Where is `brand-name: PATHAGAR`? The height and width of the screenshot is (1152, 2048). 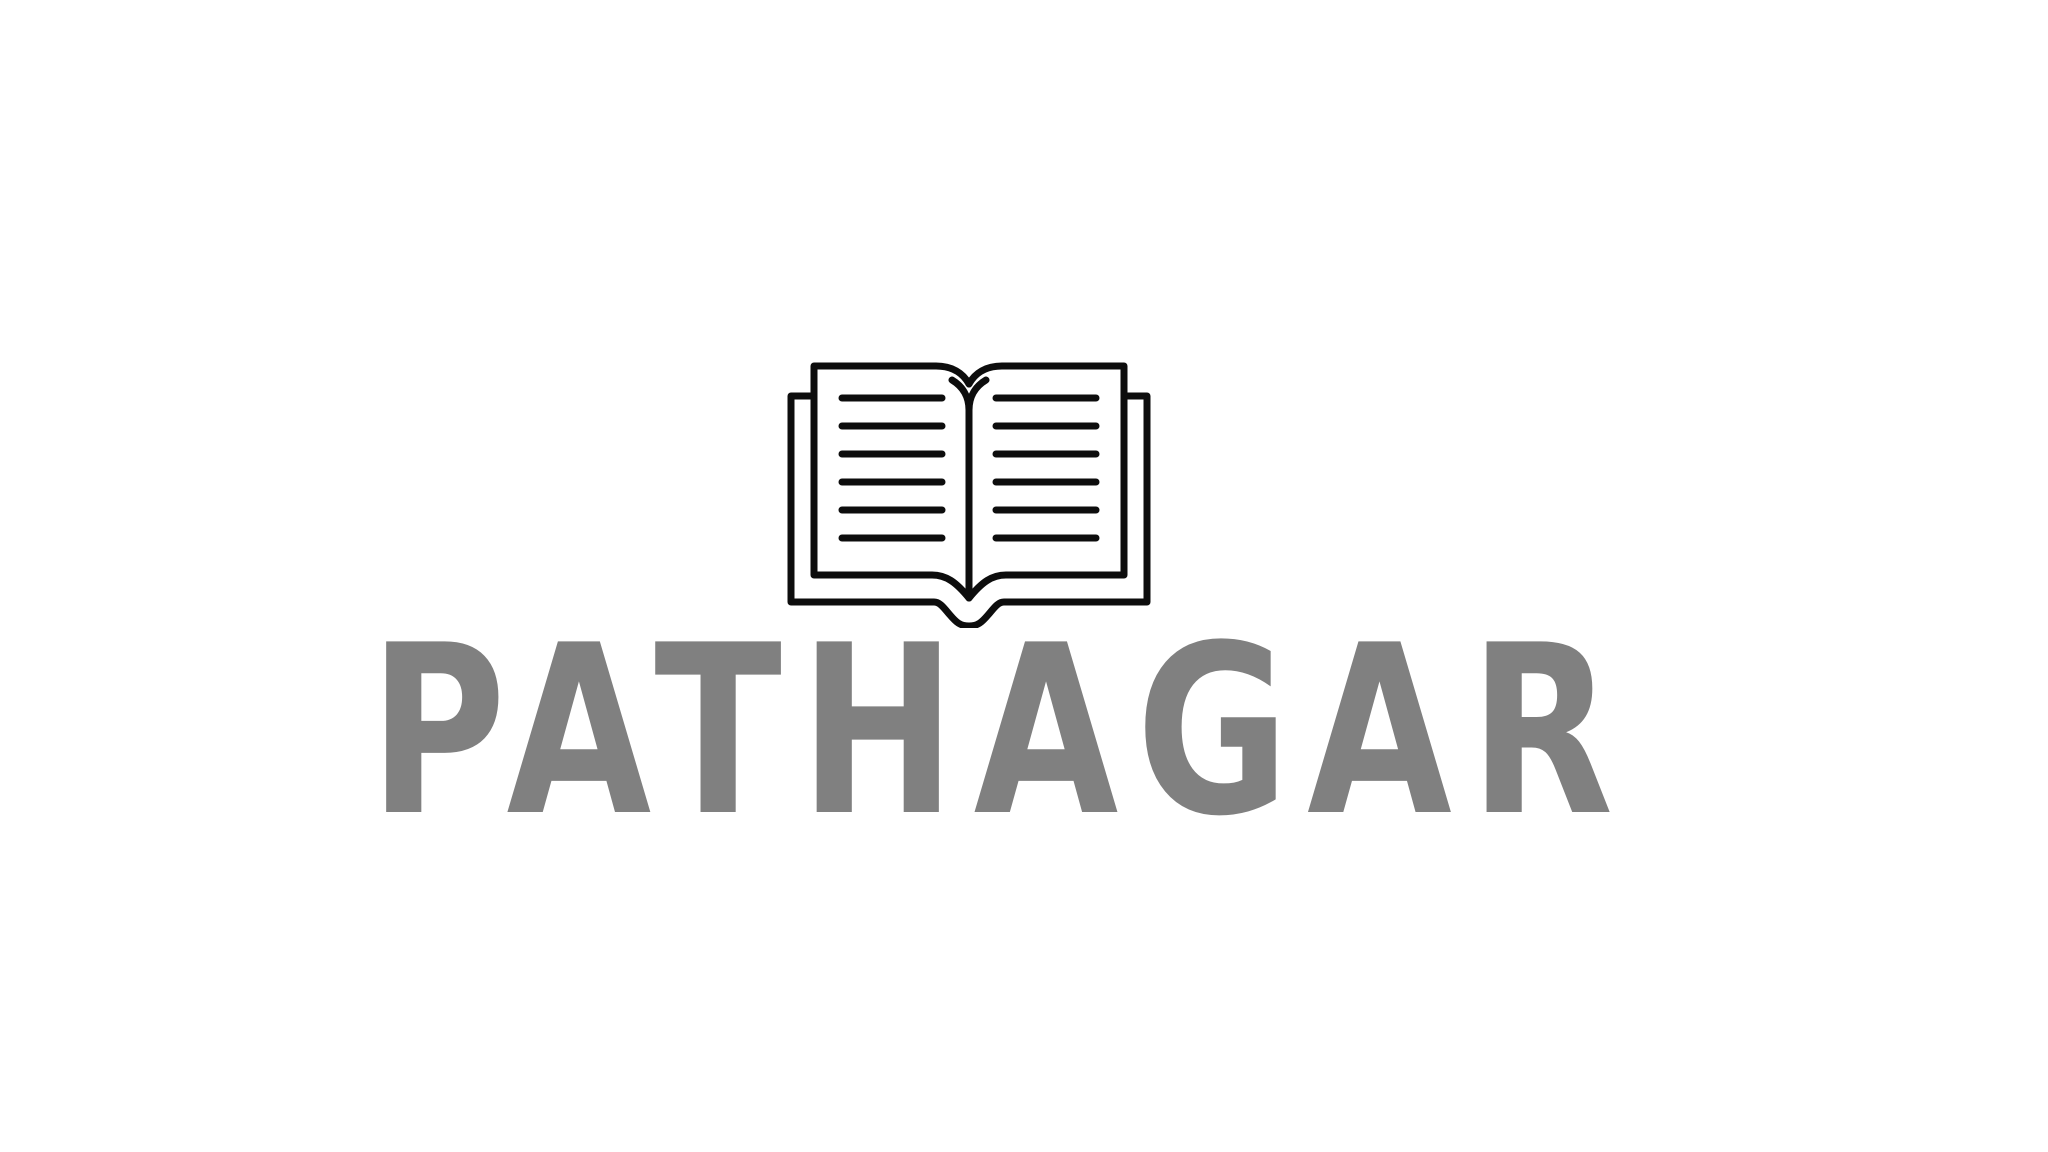 brand-name: PATHAGAR is located at coordinates (1000, 717).